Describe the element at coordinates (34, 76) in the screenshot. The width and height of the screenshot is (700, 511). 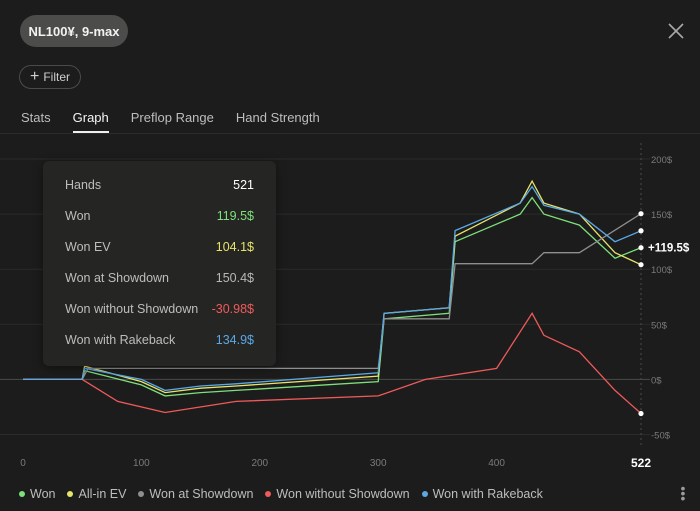
I see `plus-icon: +` at that location.